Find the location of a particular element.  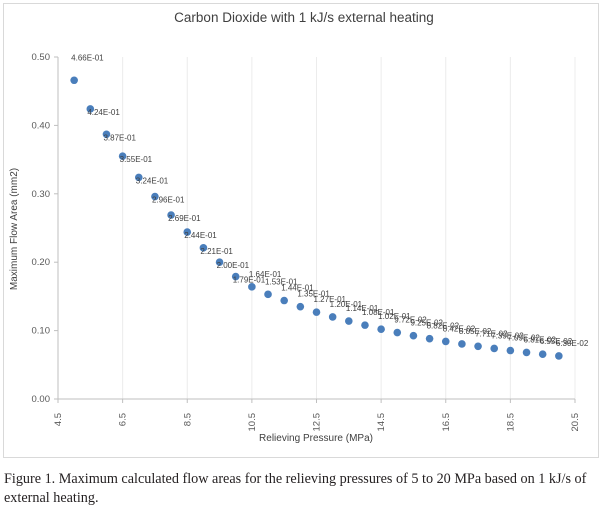

data-label: 8.05E-02 is located at coordinates (475, 331).